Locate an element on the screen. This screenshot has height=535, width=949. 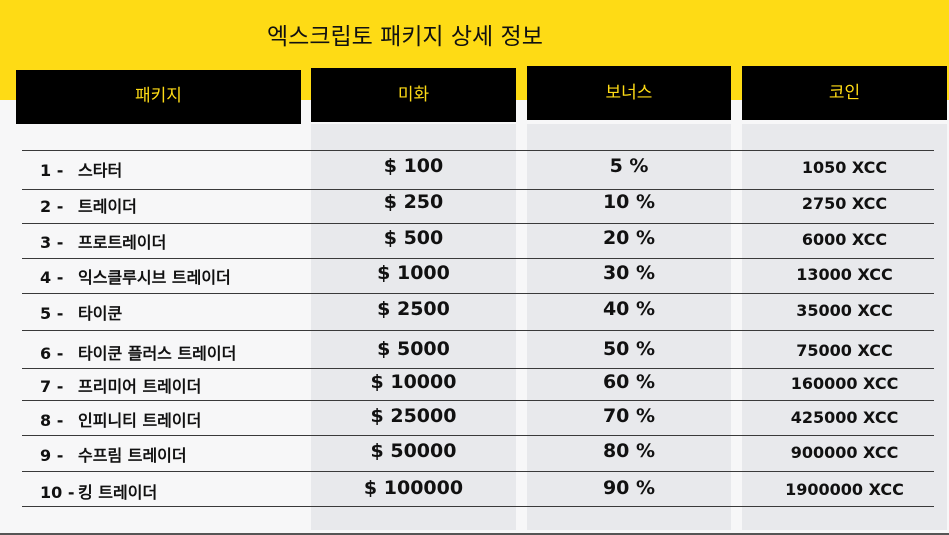
package-number: 2 - is located at coordinates (52, 206).